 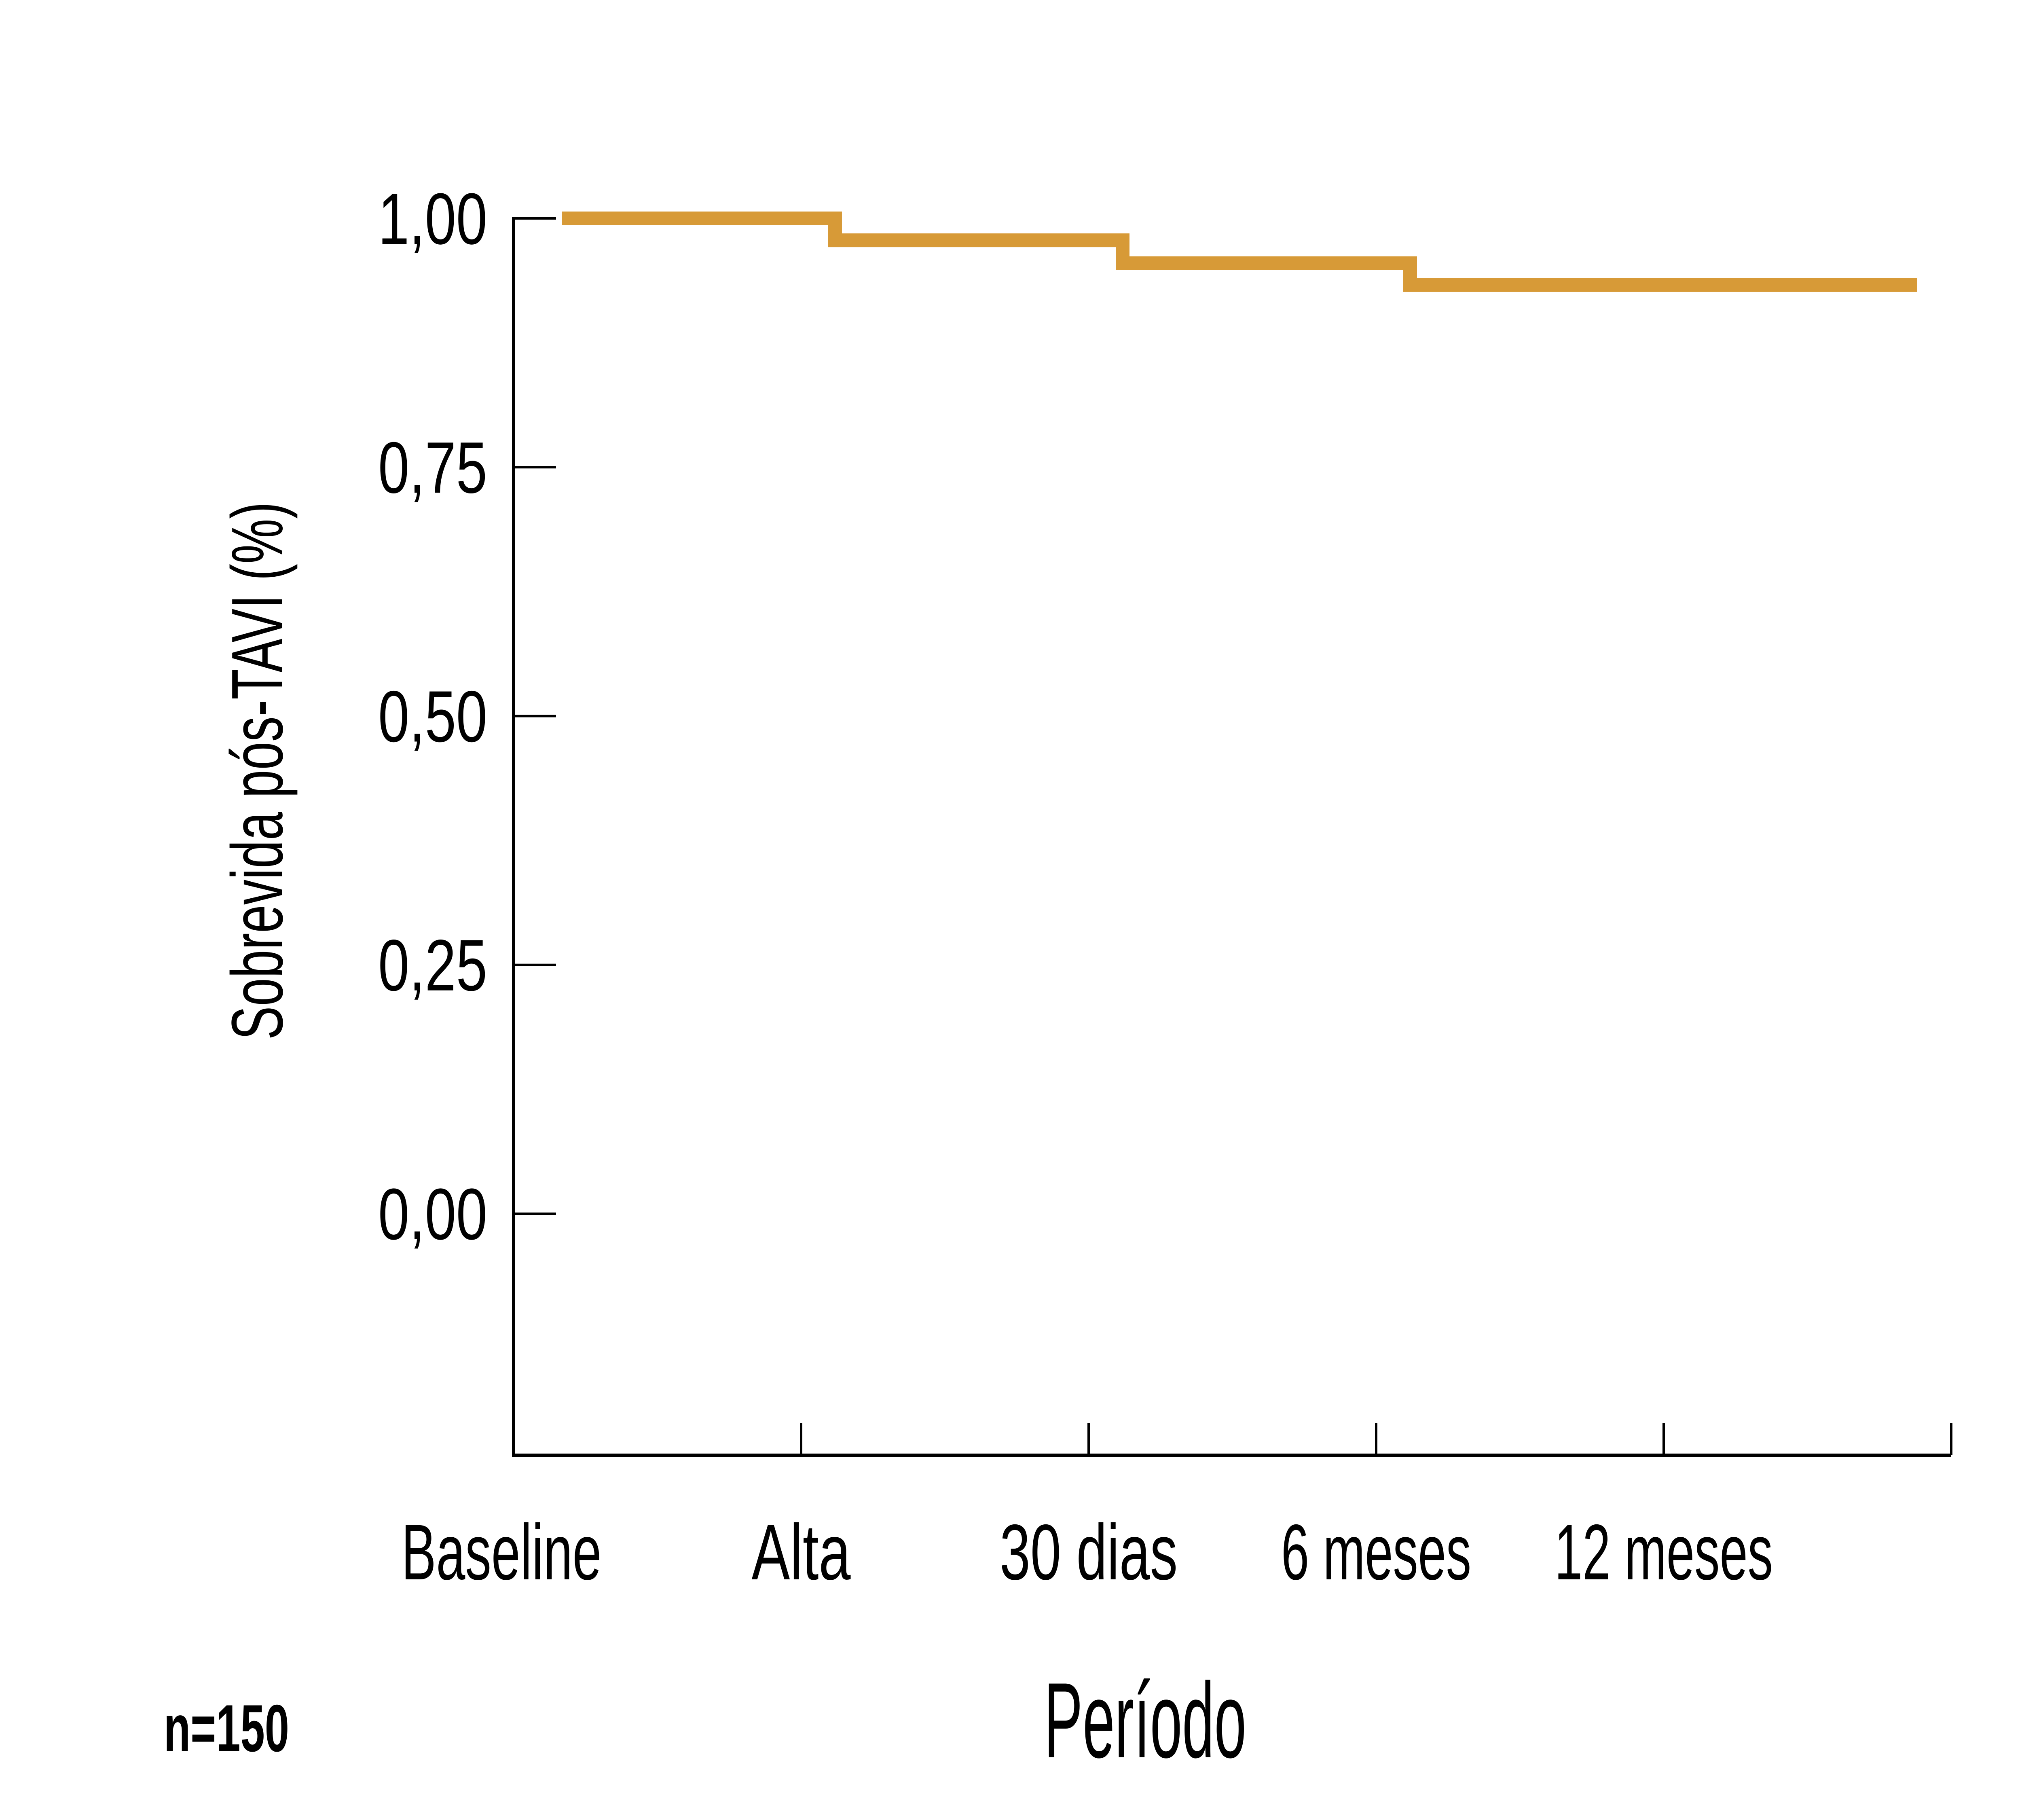 What do you see at coordinates (1376, 1552) in the screenshot?
I see `x-tick-label: 6 meses` at bounding box center [1376, 1552].